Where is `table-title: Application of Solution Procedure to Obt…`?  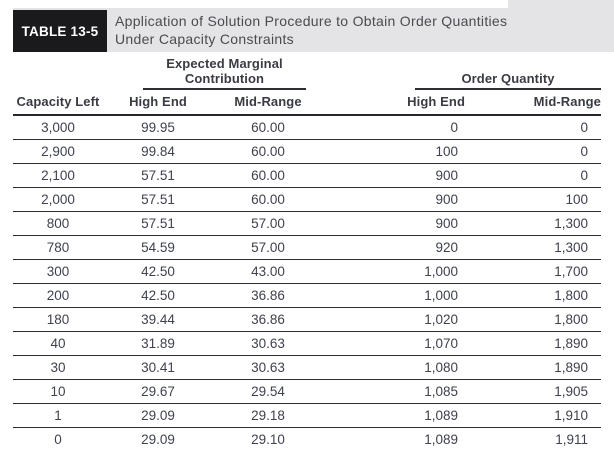 table-title: Application of Solution Procedure to Obt… is located at coordinates (311, 30).